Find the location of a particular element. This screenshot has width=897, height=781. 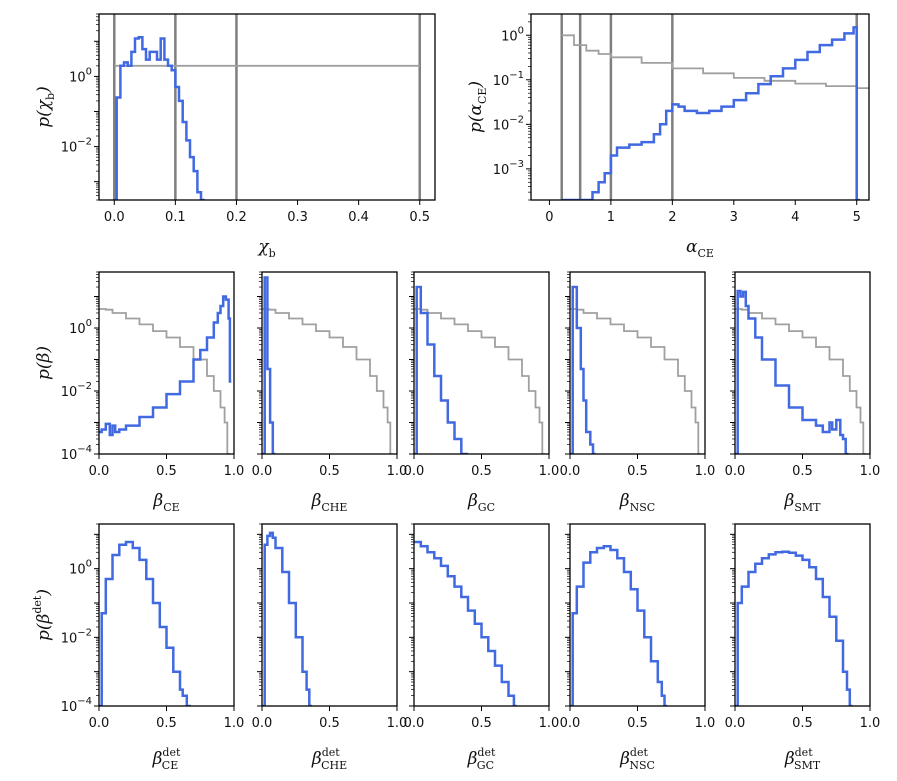

chi-b-frame is located at coordinates (267, 107).